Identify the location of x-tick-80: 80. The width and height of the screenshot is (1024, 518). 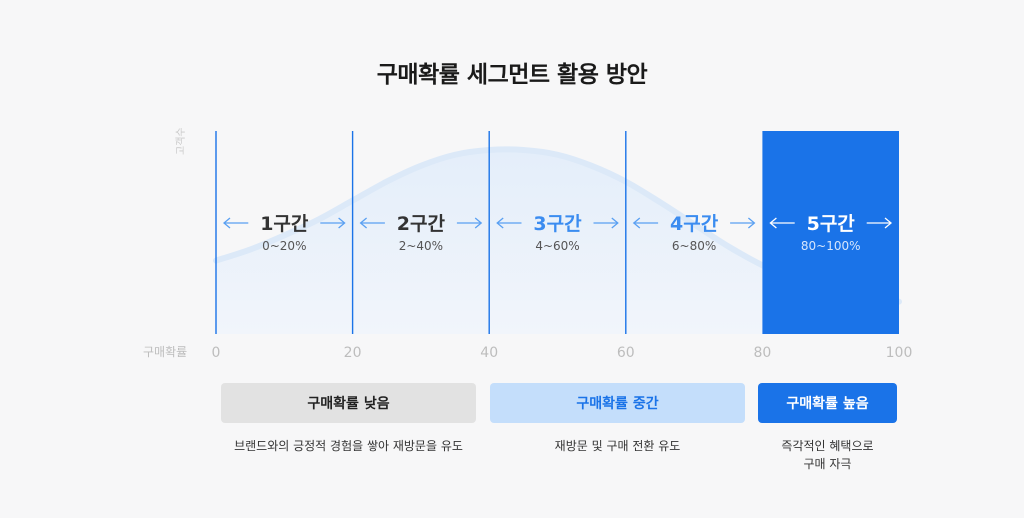
(762, 353).